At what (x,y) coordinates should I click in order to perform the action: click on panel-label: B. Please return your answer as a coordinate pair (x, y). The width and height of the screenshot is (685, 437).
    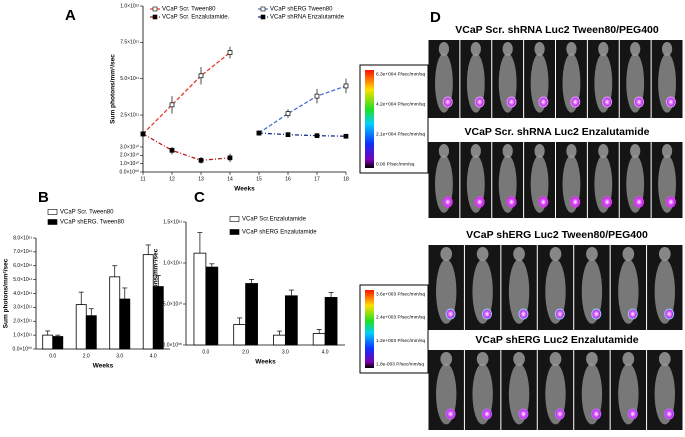
    Looking at the image, I should click on (43, 197).